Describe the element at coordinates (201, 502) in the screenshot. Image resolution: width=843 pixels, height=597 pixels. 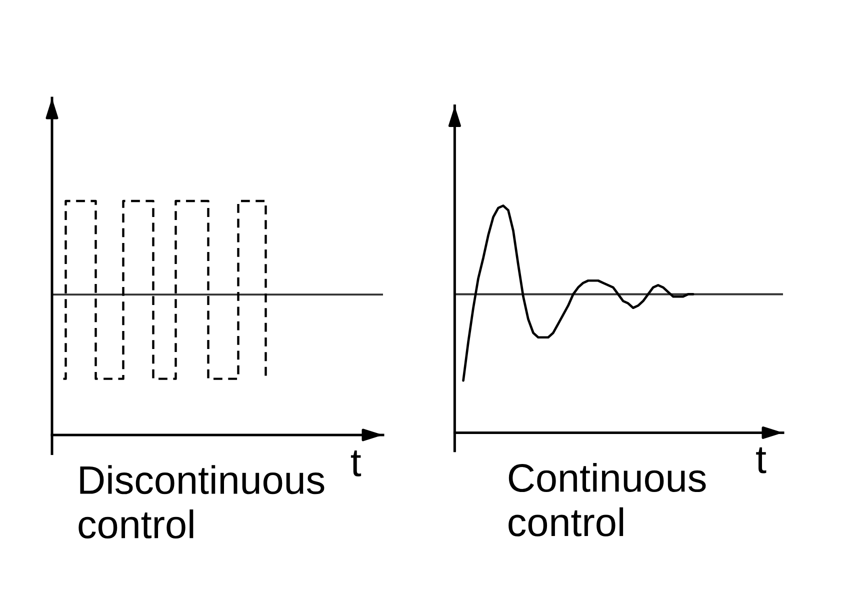
I see `text: Discontinuous control` at that location.